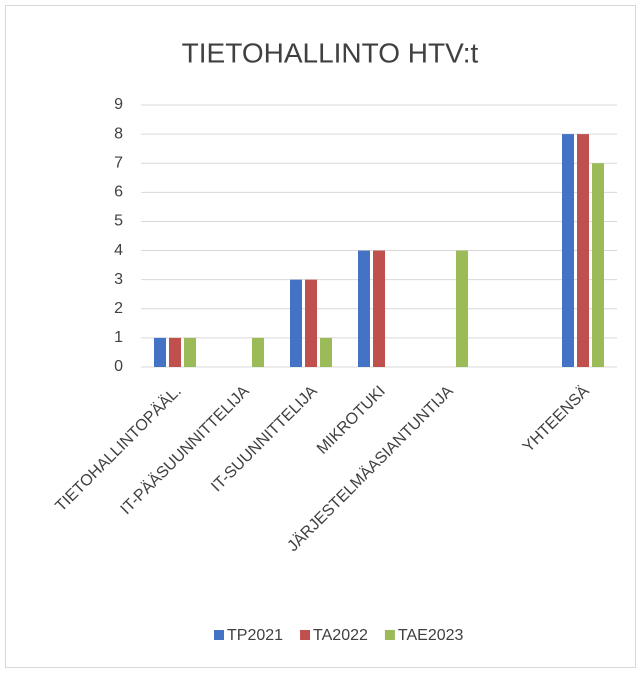 The image size is (641, 678). I want to click on y-tick-label: 6, so click(118, 192).